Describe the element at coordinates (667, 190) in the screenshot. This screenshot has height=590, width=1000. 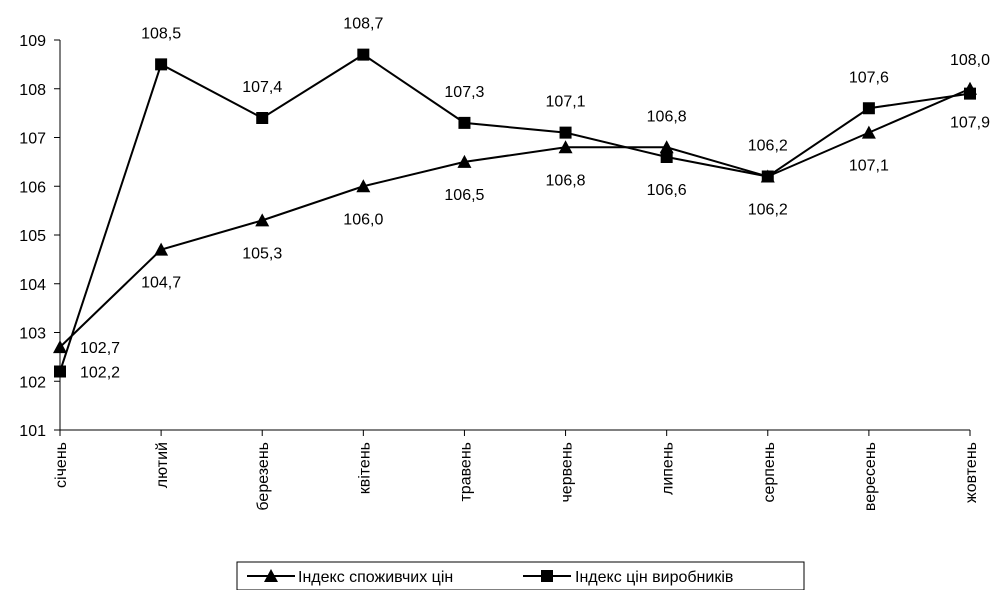
I see `ppi-data-label: 106,6` at that location.